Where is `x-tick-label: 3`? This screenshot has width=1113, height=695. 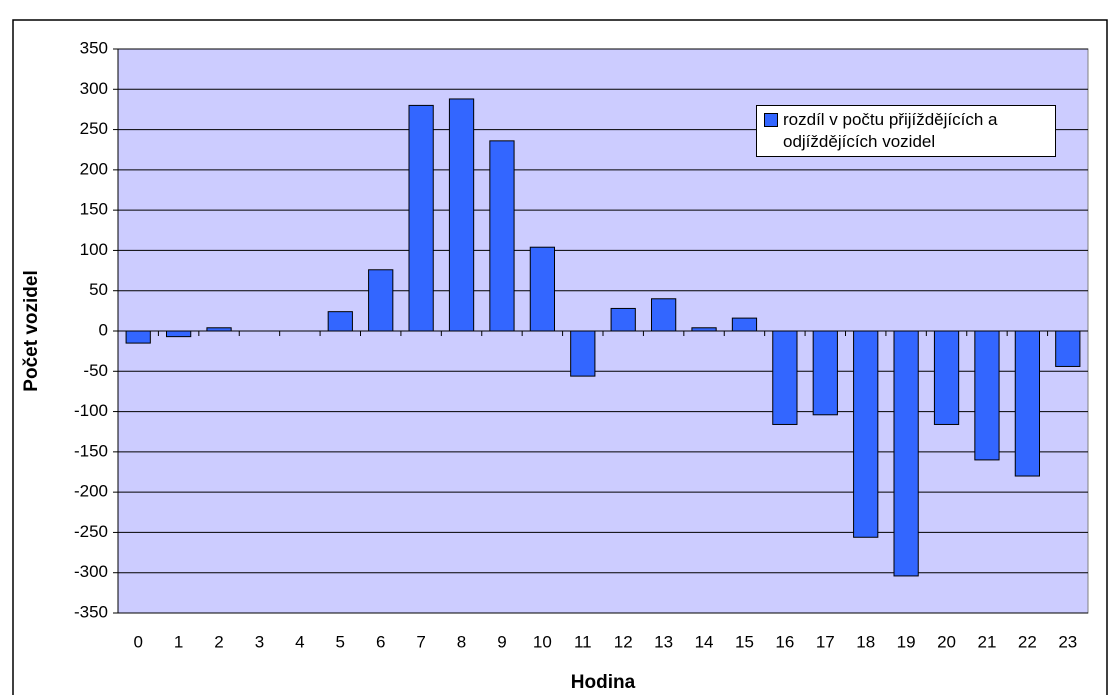
x-tick-label: 3 is located at coordinates (259, 641).